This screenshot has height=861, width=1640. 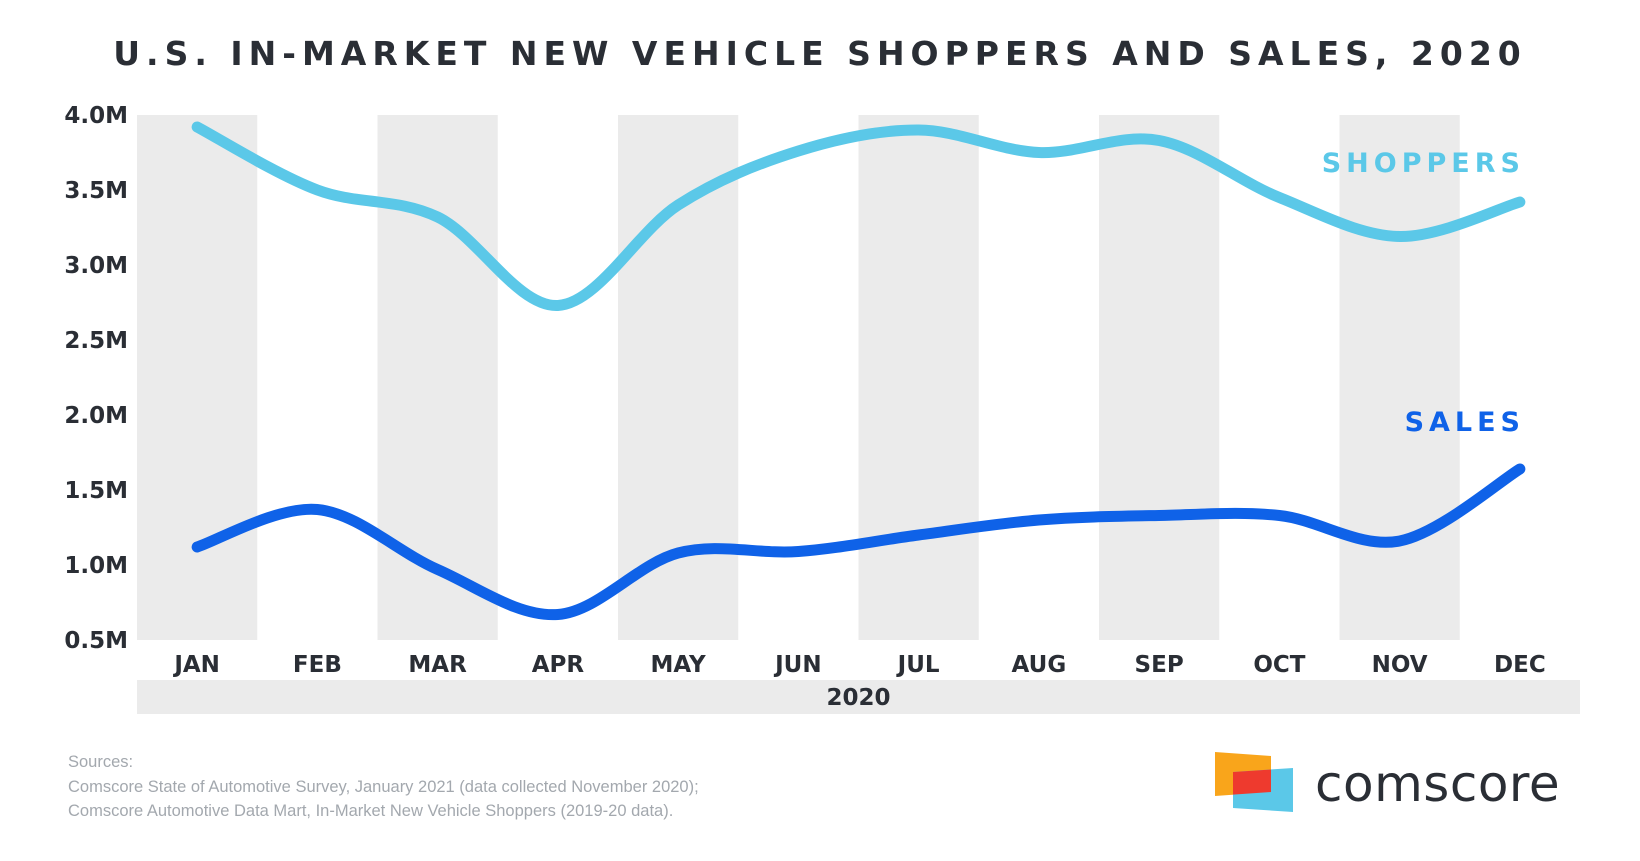 What do you see at coordinates (797, 665) in the screenshot?
I see `x-tick-label: JUN` at bounding box center [797, 665].